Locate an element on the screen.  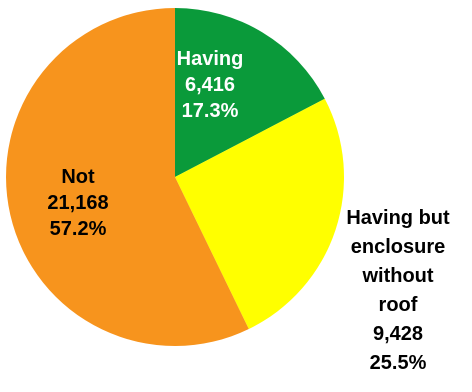
pie-slice-having is located at coordinates (250, 92).